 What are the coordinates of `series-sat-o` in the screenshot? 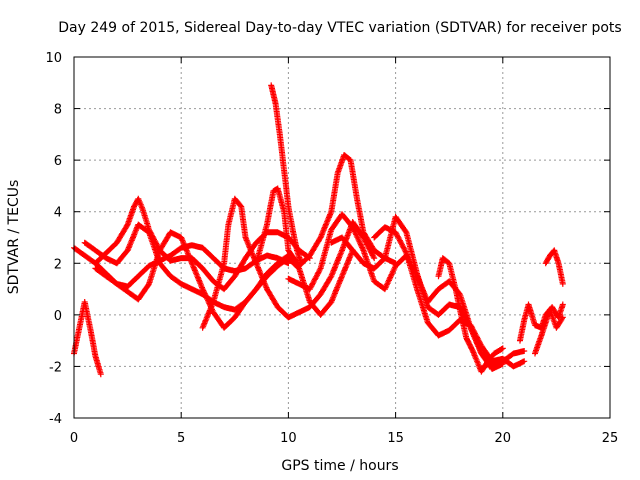 It's located at (549, 331).